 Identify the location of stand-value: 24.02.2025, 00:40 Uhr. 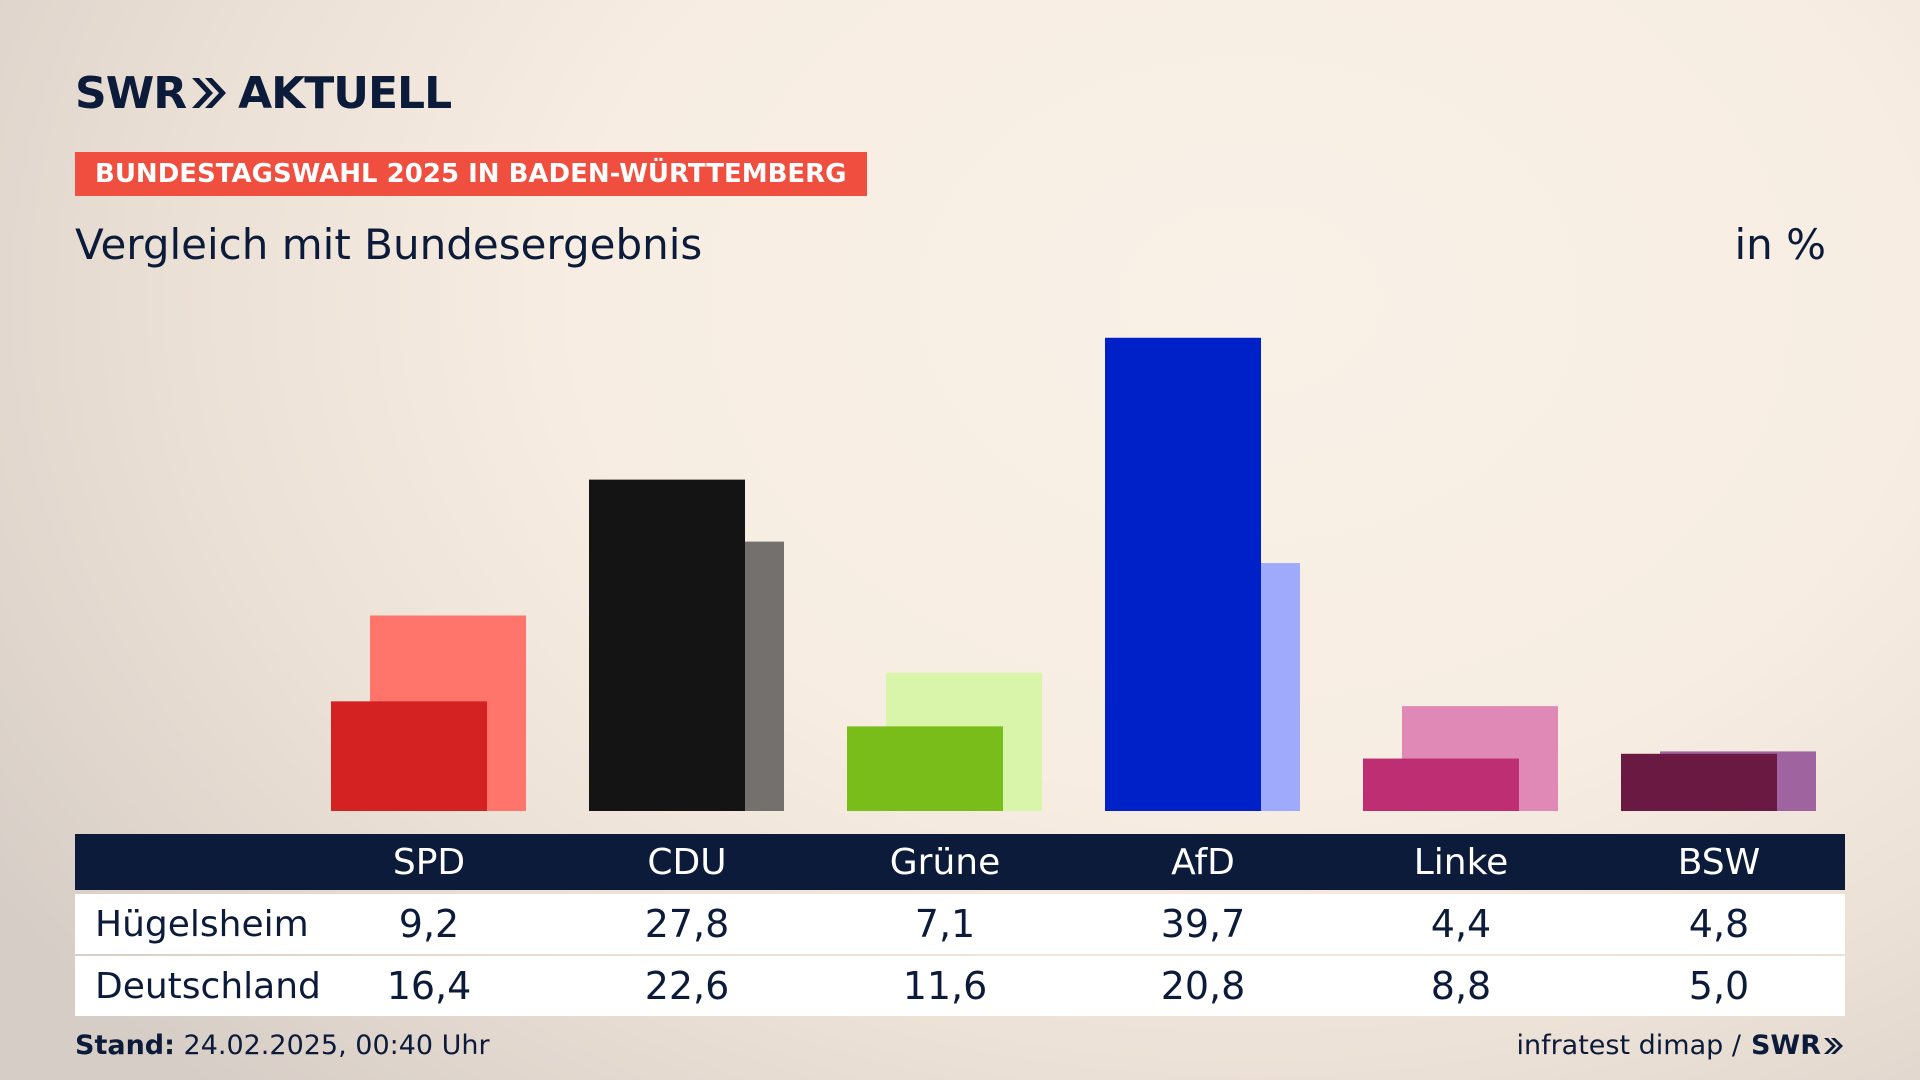
(336, 1045).